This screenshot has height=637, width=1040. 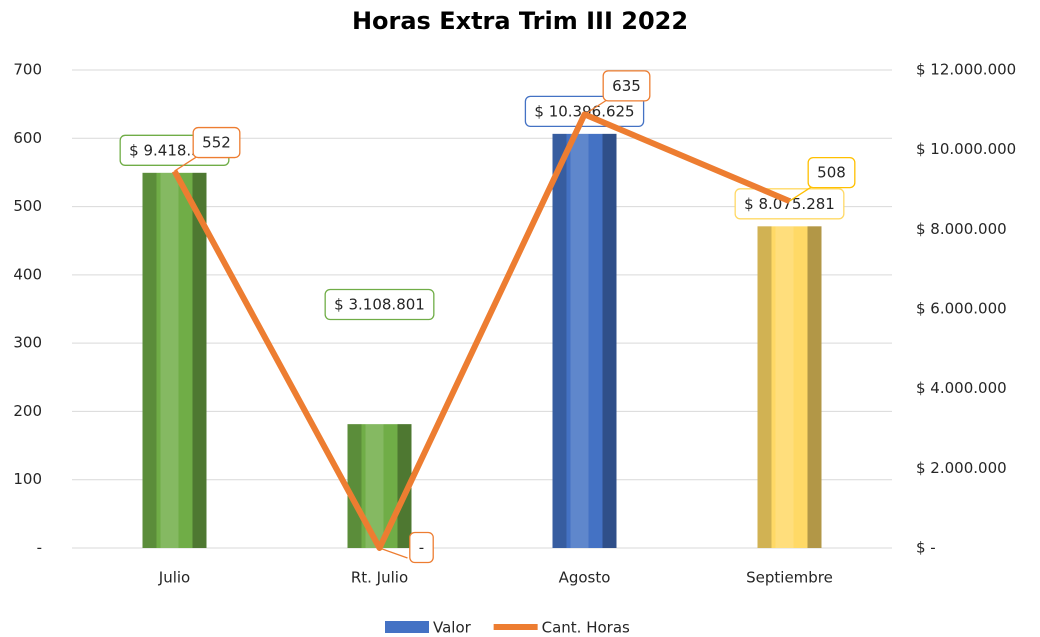 What do you see at coordinates (407, 627) in the screenshot?
I see `legend-swatch` at bounding box center [407, 627].